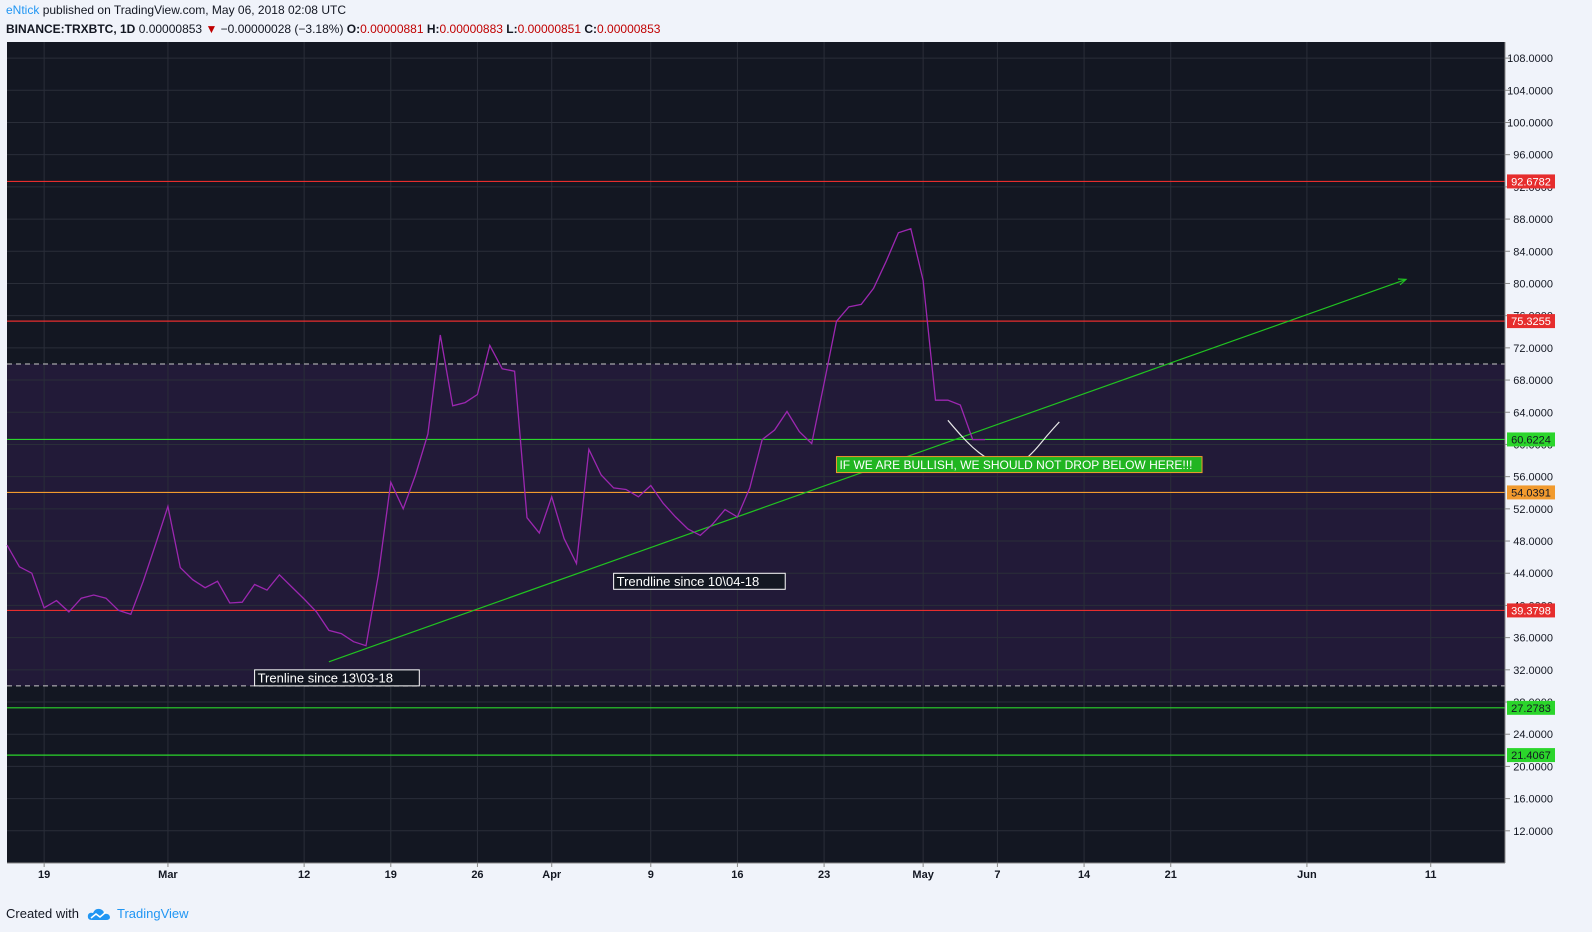 This screenshot has width=1592, height=932. I want to click on level-price-label: 39.3798, so click(1531, 611).